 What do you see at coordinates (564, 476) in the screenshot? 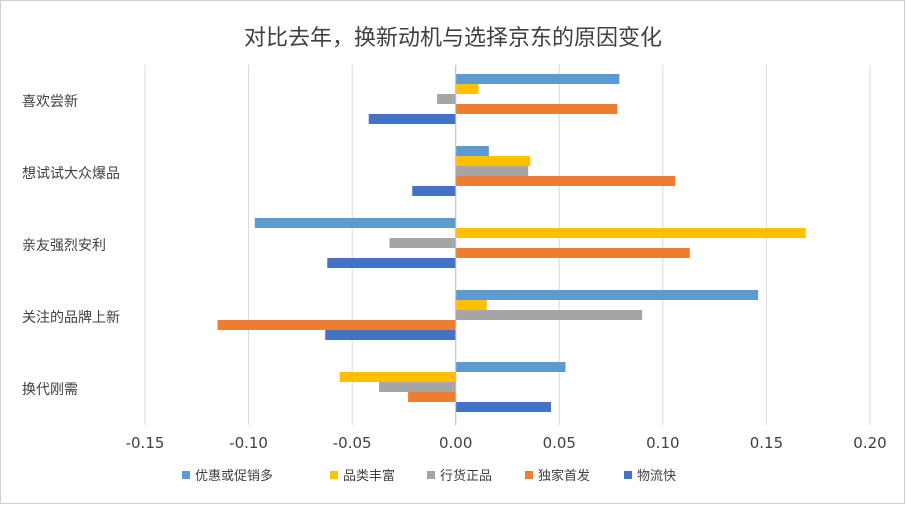
I see `legend-label: 独家首发` at bounding box center [564, 476].